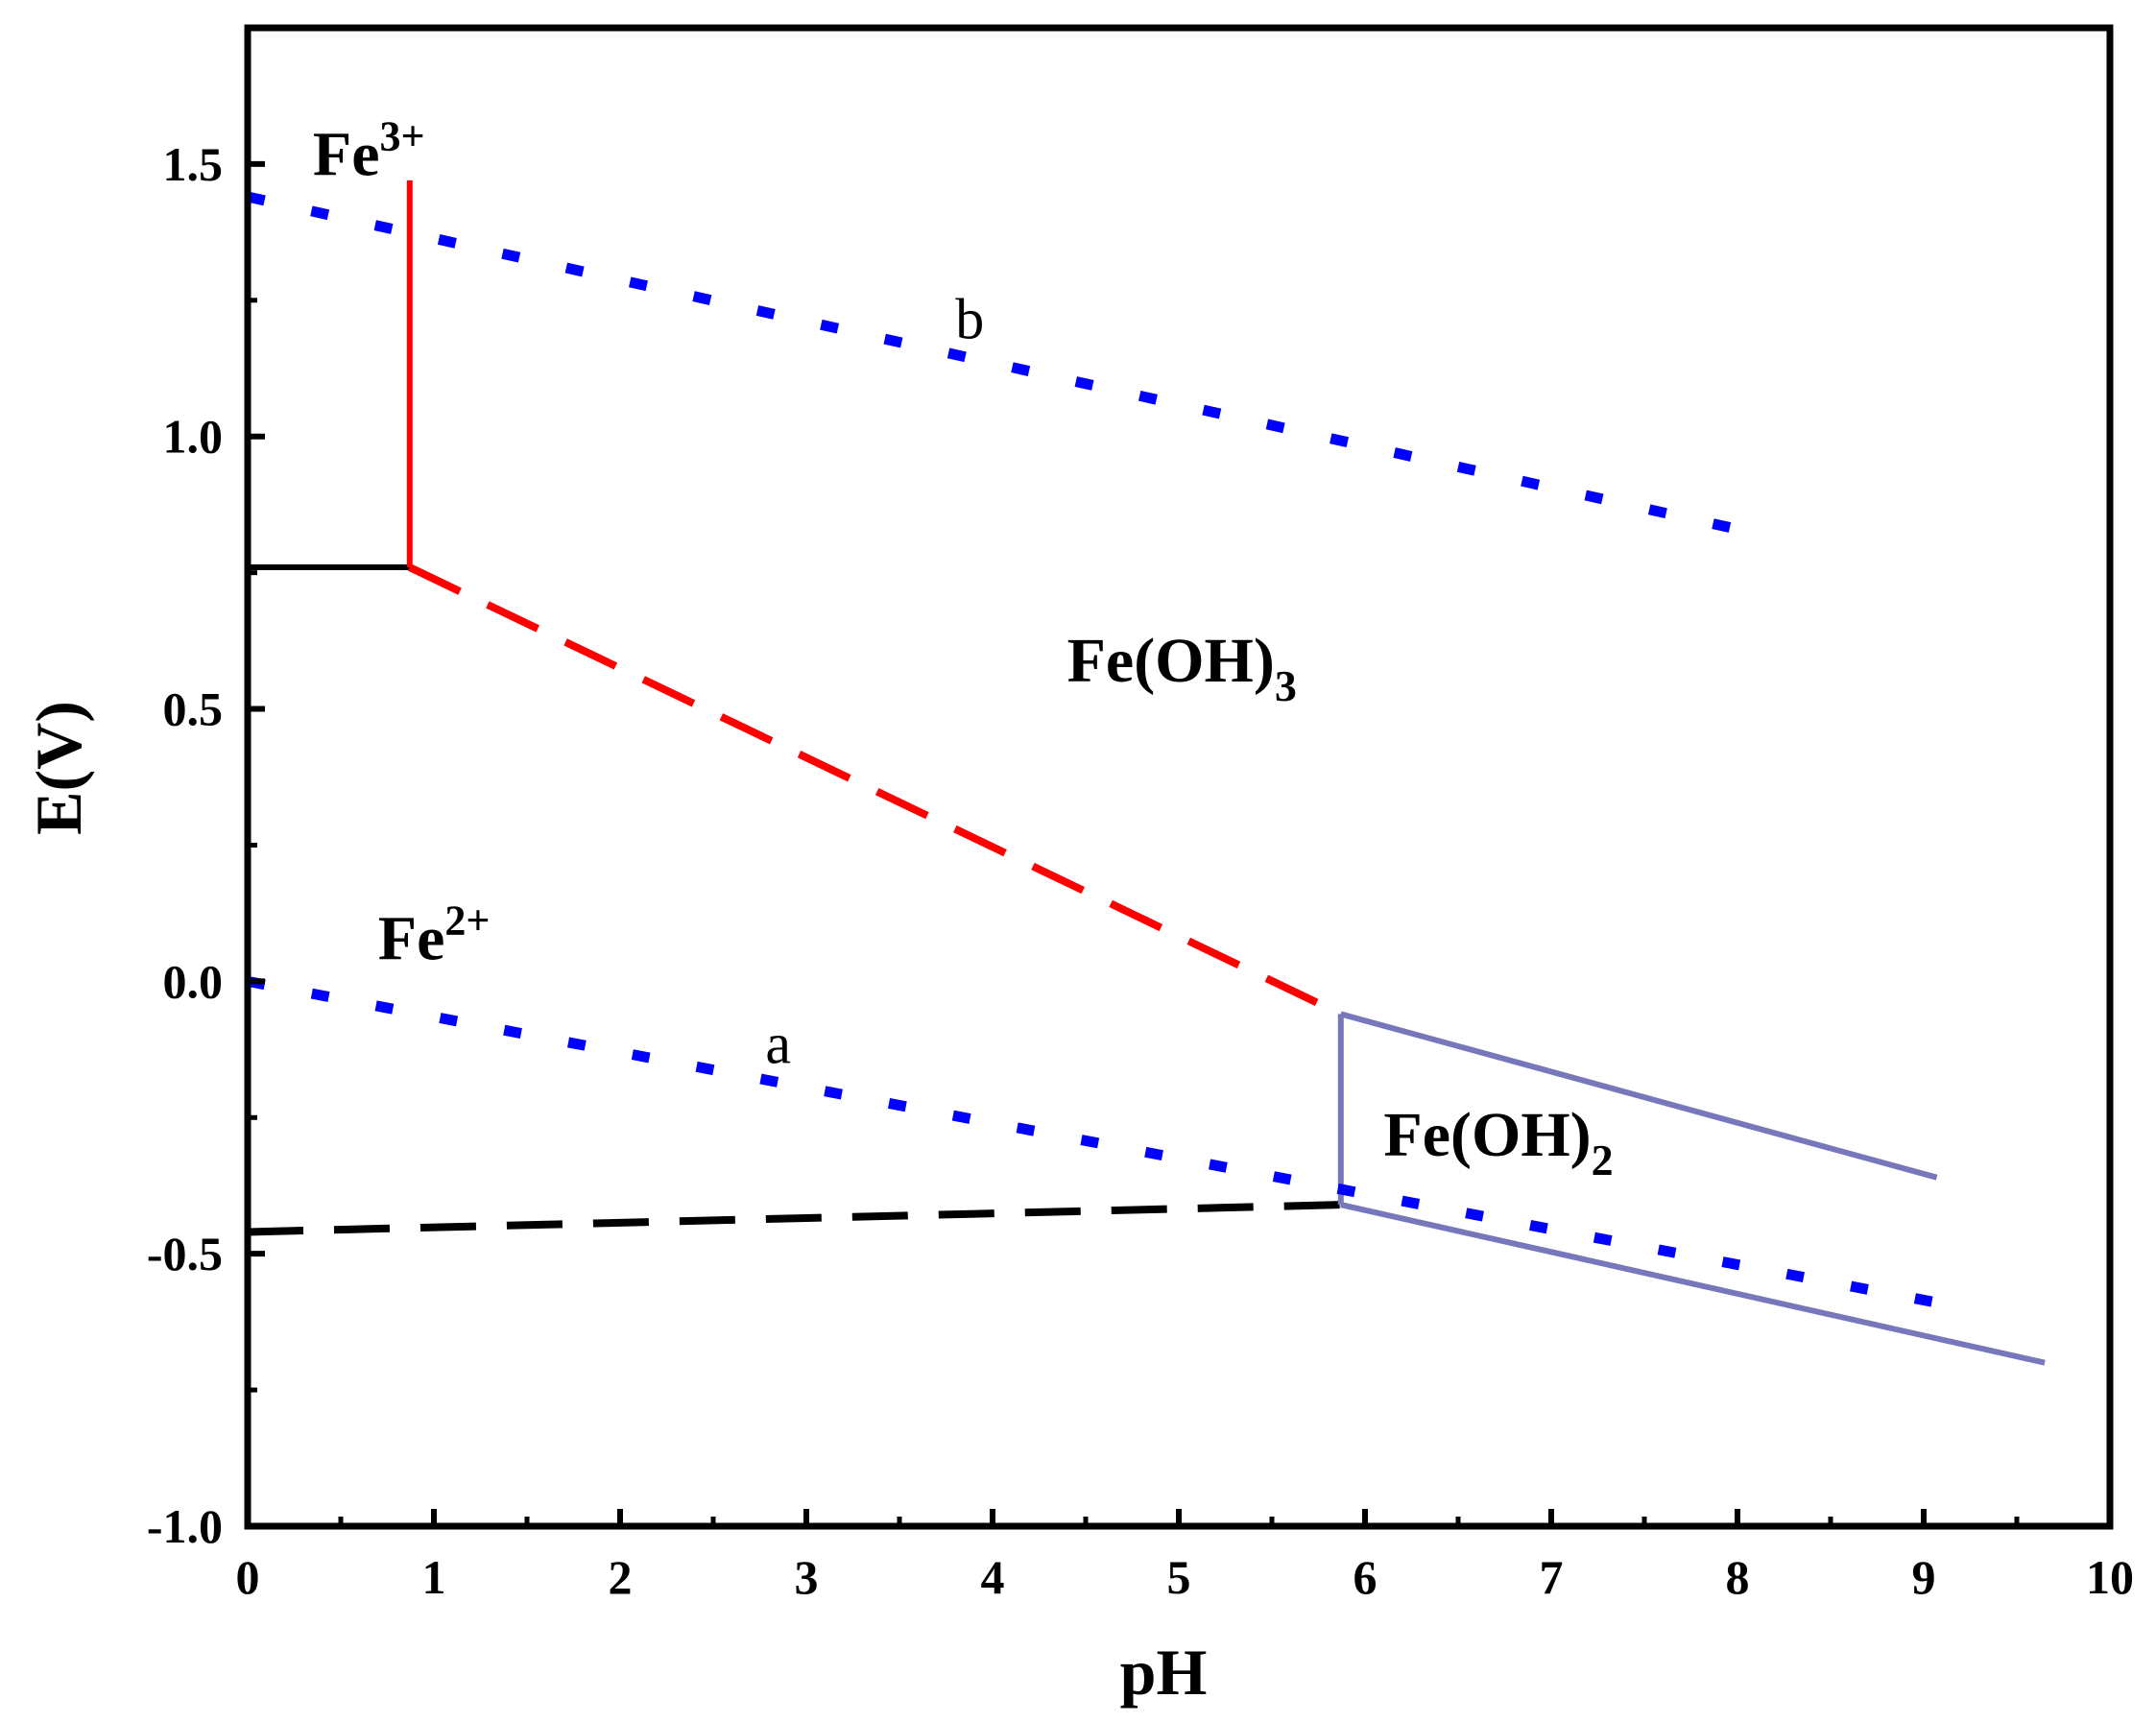  What do you see at coordinates (58, 768) in the screenshot?
I see `y-axis-title: E(V)` at bounding box center [58, 768].